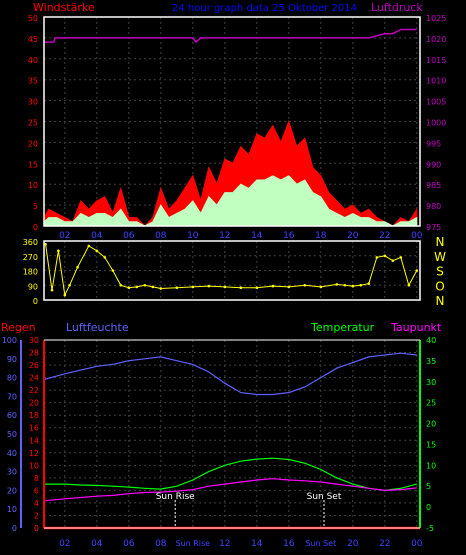 The height and width of the screenshot is (555, 466). Describe the element at coordinates (440, 257) in the screenshot. I see `compass-label: W` at that location.